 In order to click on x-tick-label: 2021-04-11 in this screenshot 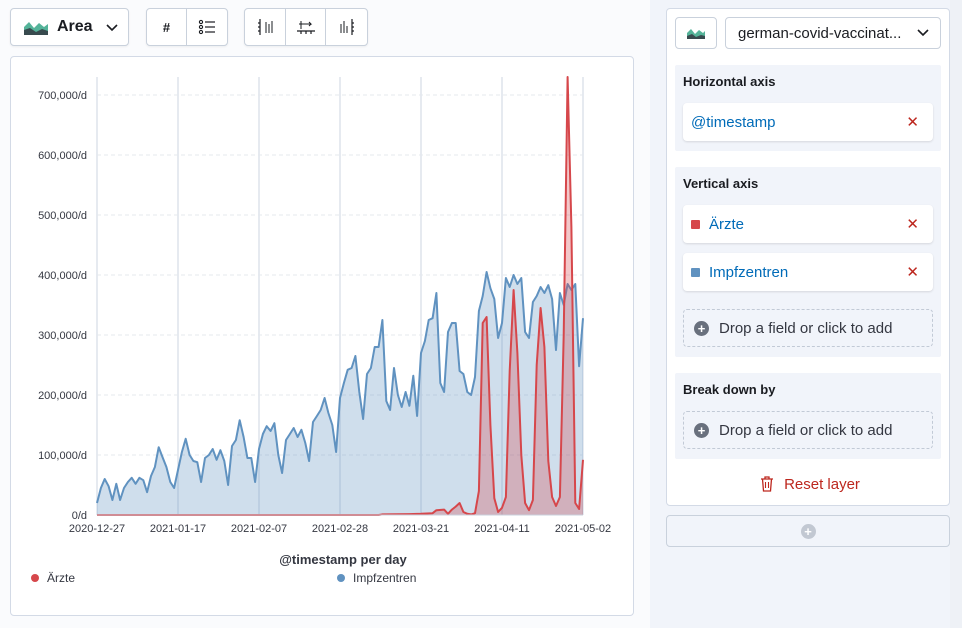, I will do `click(501, 529)`.